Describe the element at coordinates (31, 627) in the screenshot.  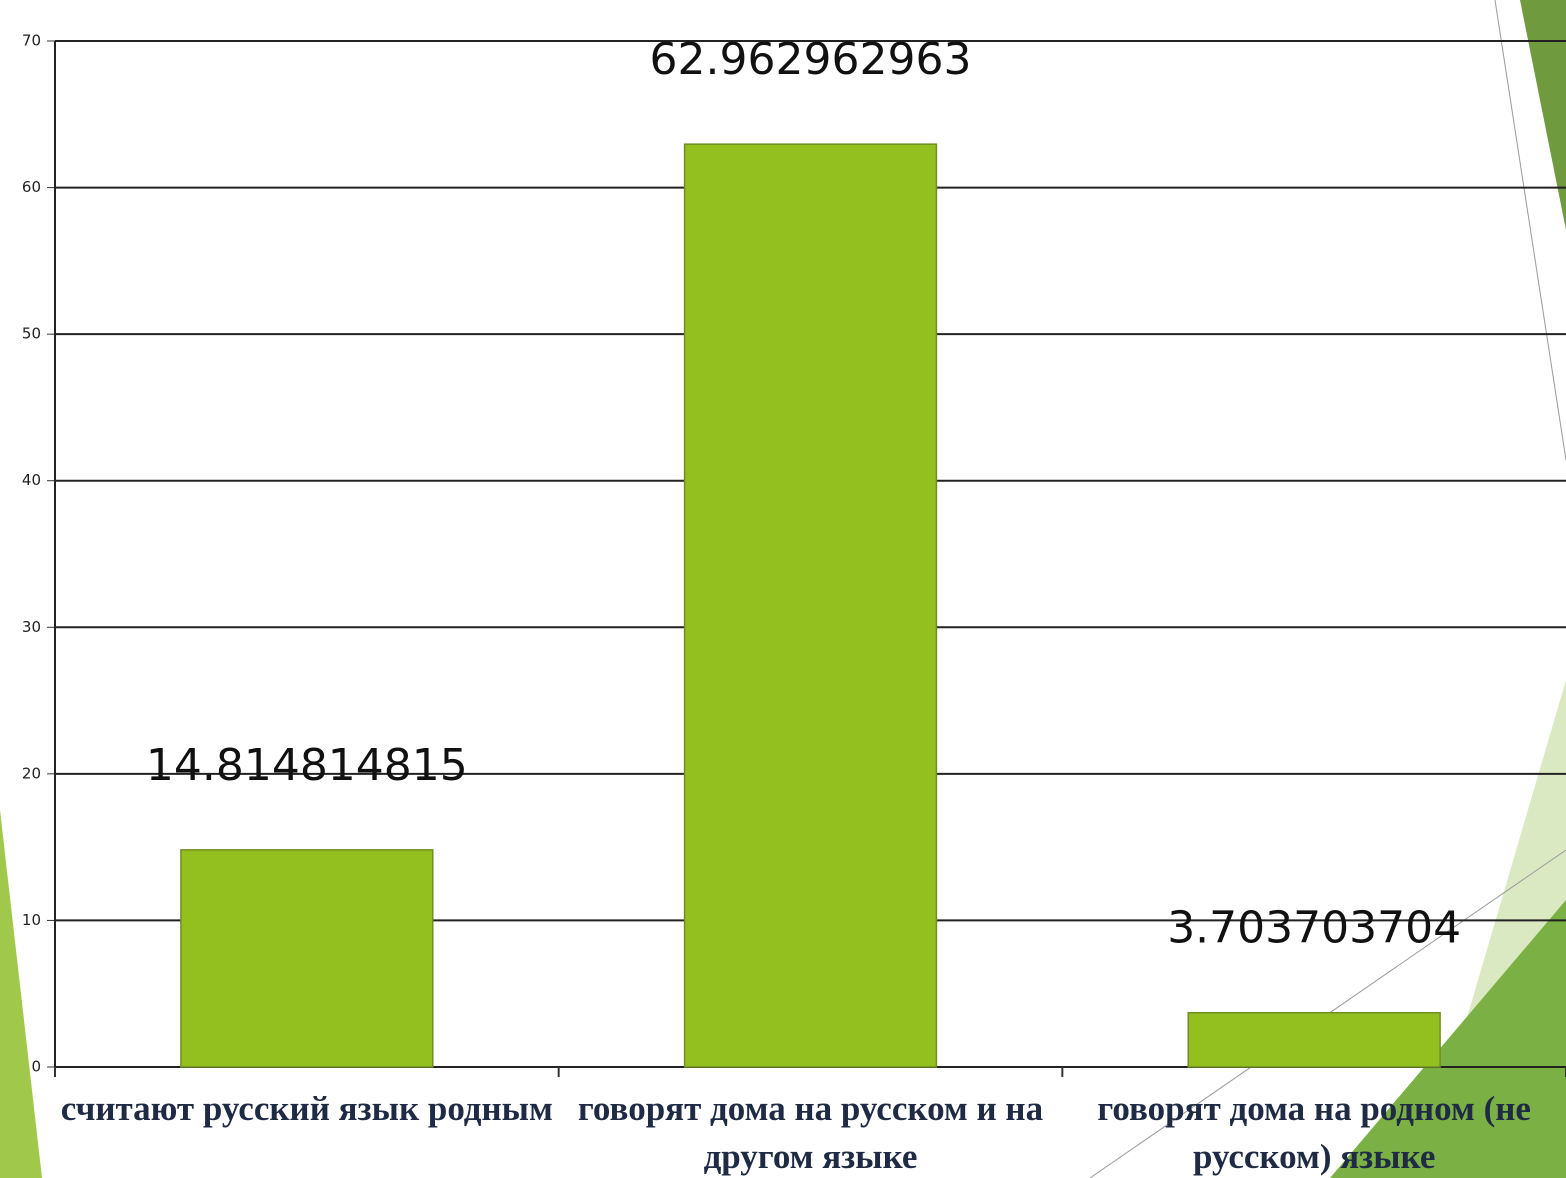
I see `y-tick-label: 30` at that location.